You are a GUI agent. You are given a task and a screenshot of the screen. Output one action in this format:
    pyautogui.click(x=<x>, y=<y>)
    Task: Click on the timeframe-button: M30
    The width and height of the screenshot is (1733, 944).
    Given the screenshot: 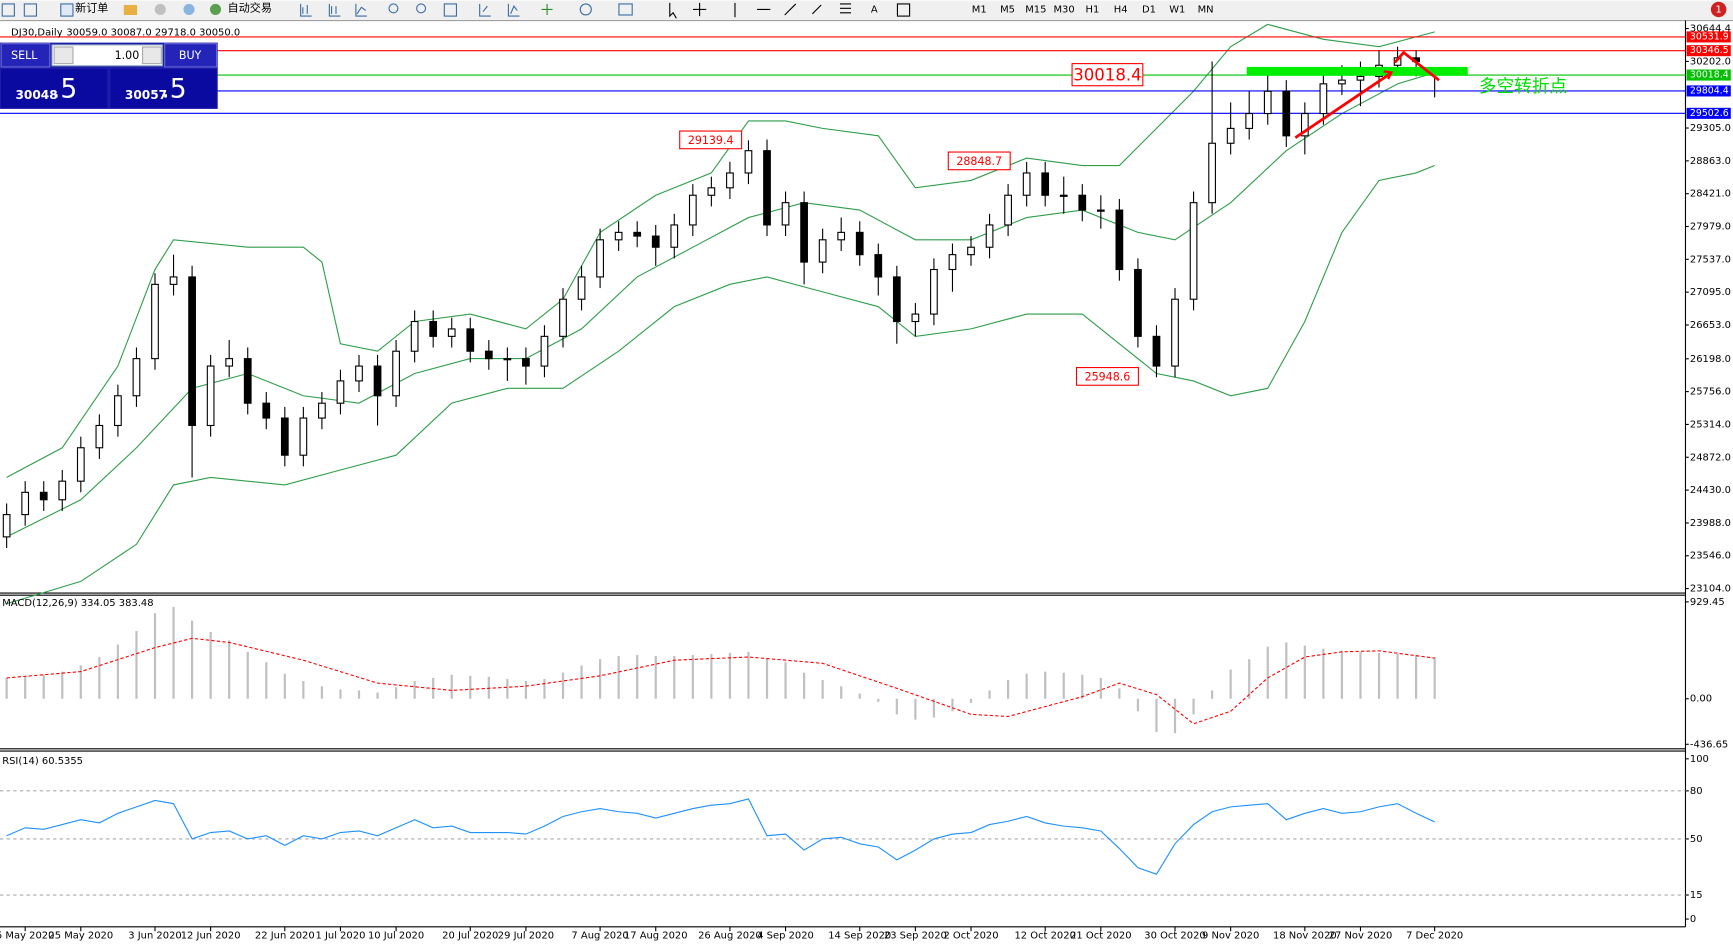 What is the action you would take?
    pyautogui.click(x=1063, y=9)
    